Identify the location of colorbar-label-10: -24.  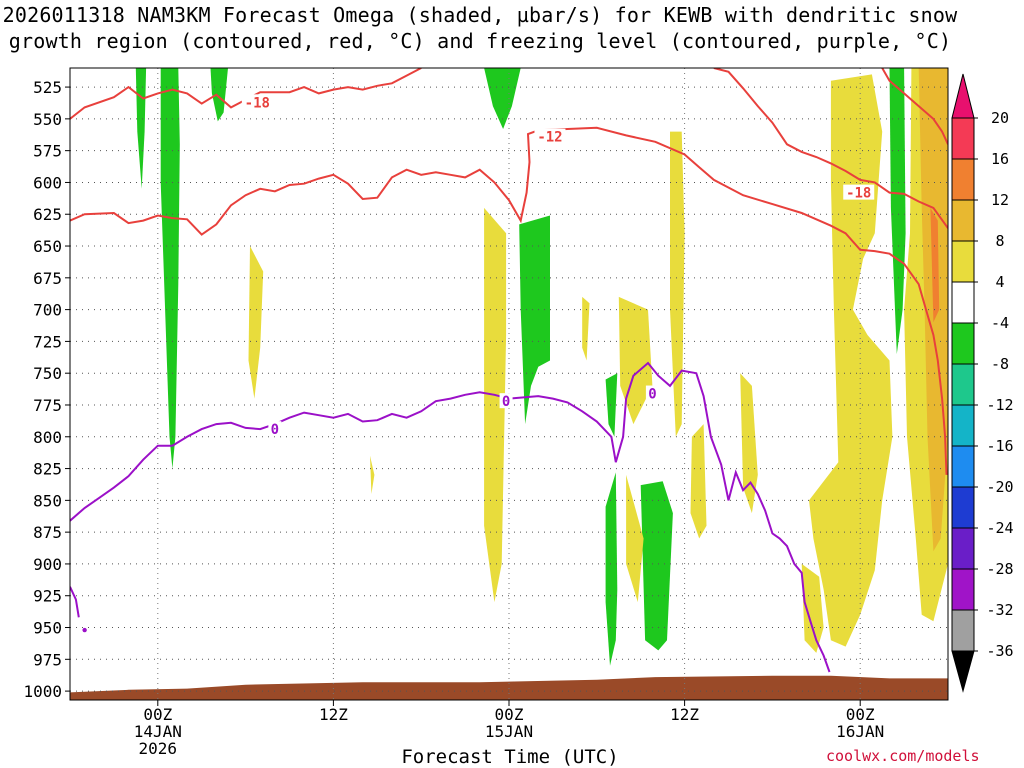
(999, 528).